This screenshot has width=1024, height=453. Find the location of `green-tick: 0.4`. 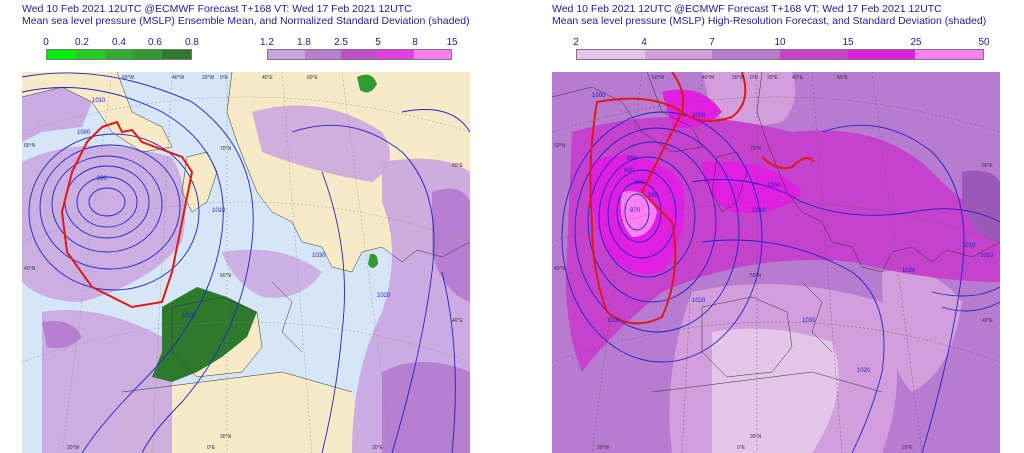

green-tick: 0.4 is located at coordinates (119, 42).